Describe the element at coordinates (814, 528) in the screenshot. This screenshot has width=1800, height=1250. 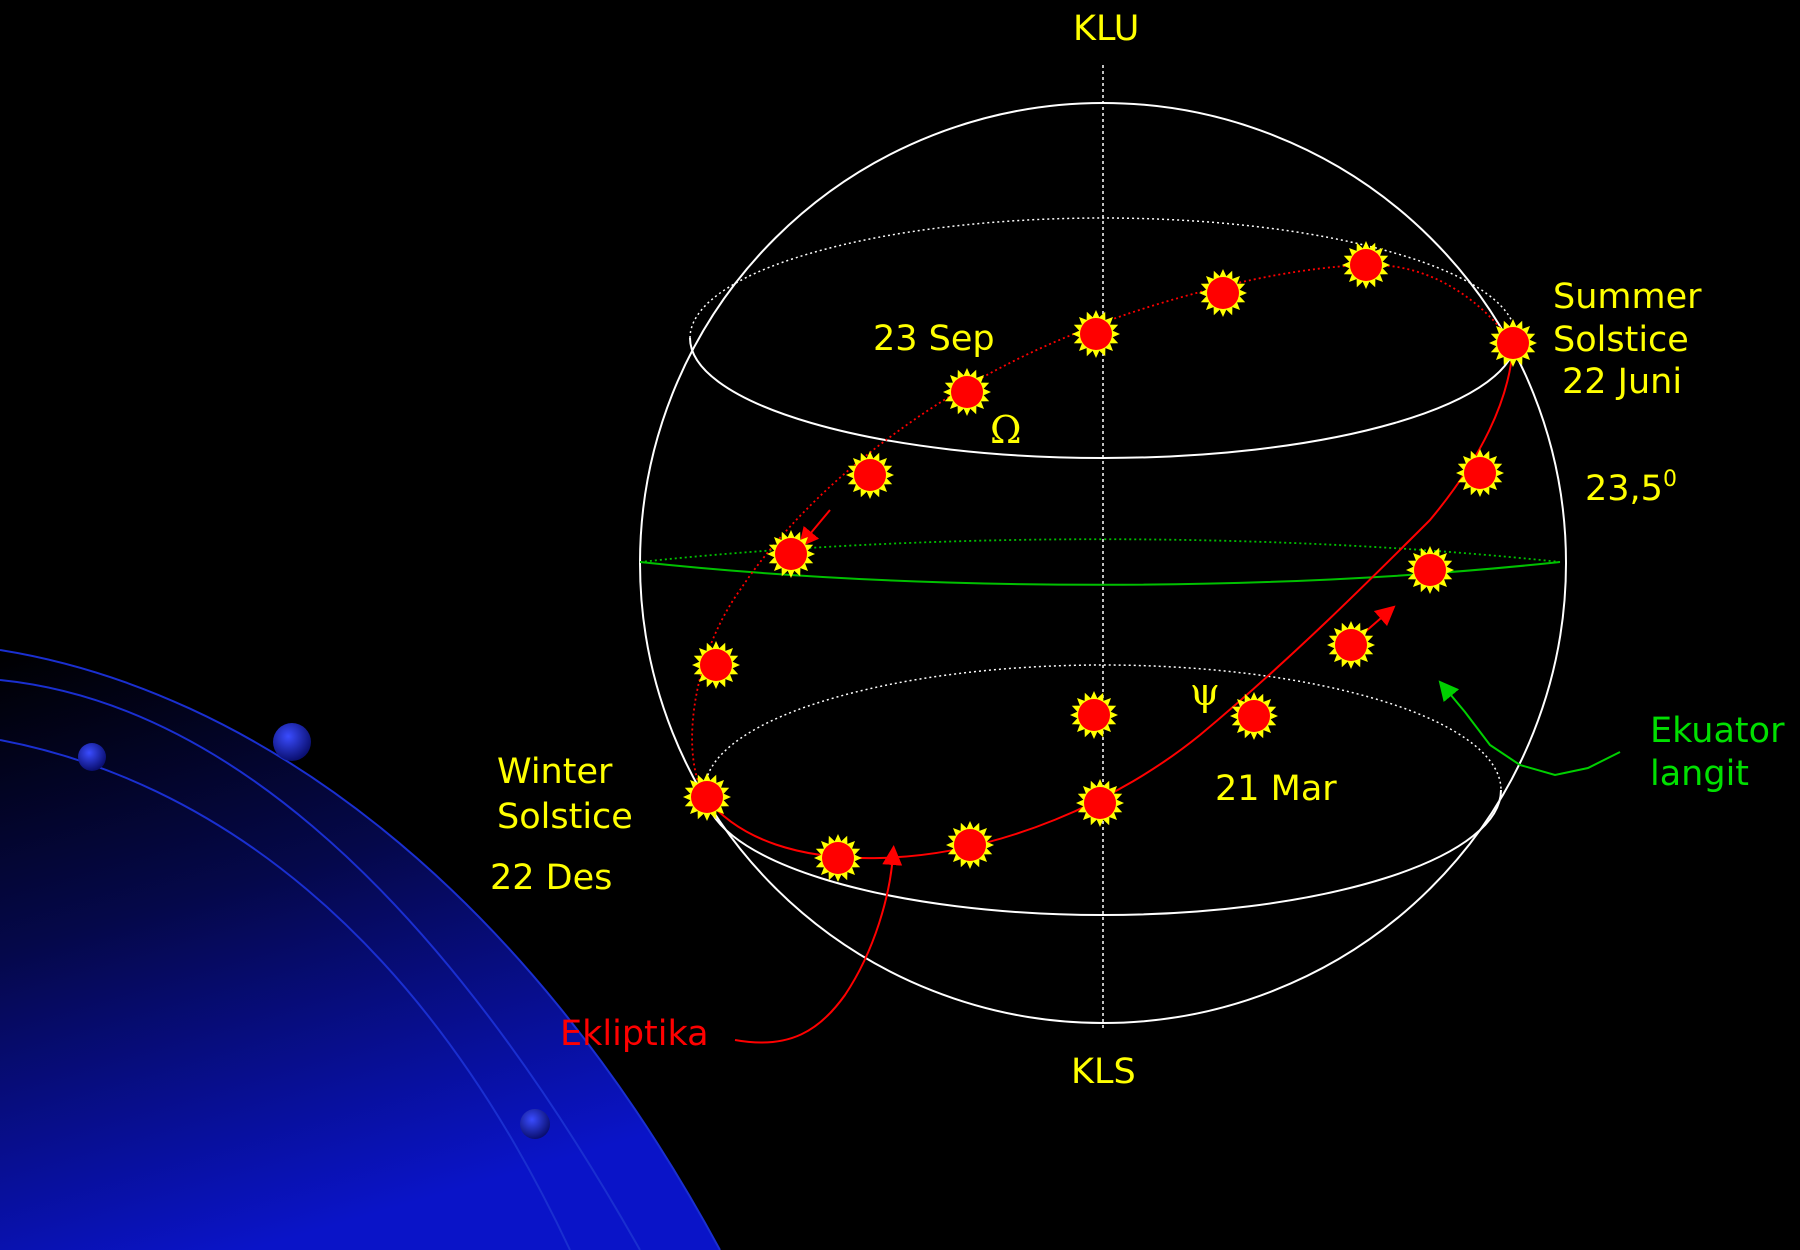
I see `ecliptic-direction-arrow-back` at that location.